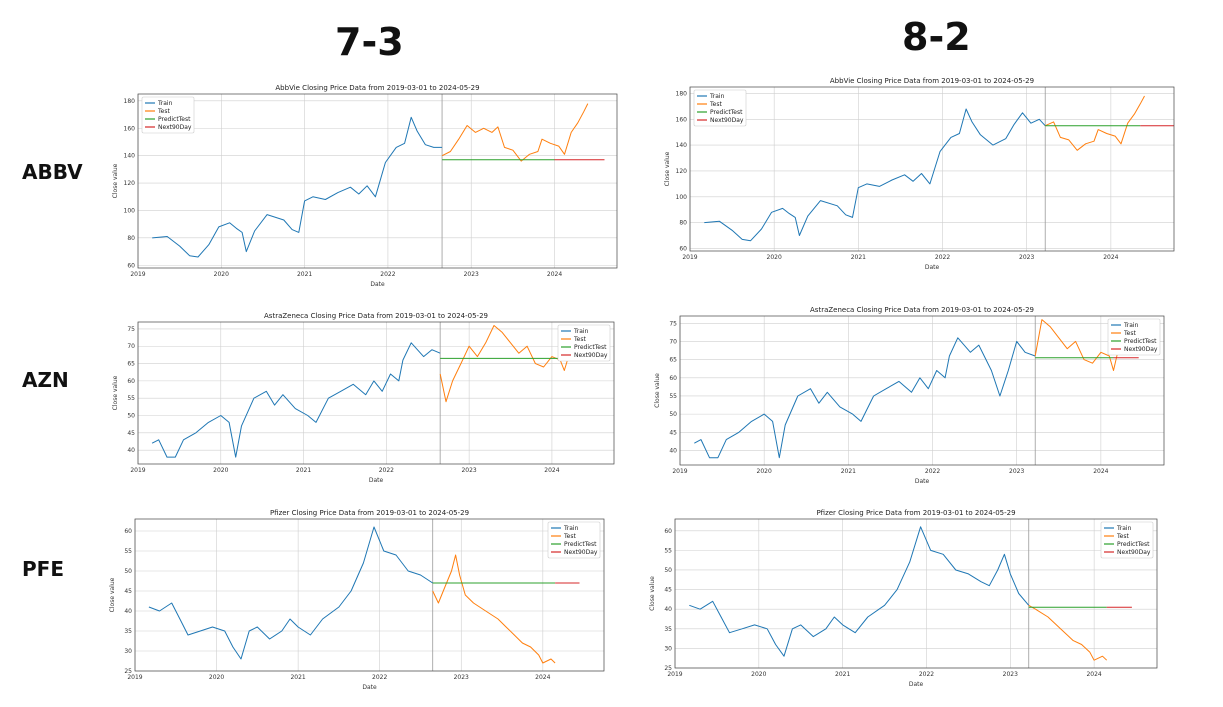  I want to click on y-tick-label: 25, so click(128, 671).